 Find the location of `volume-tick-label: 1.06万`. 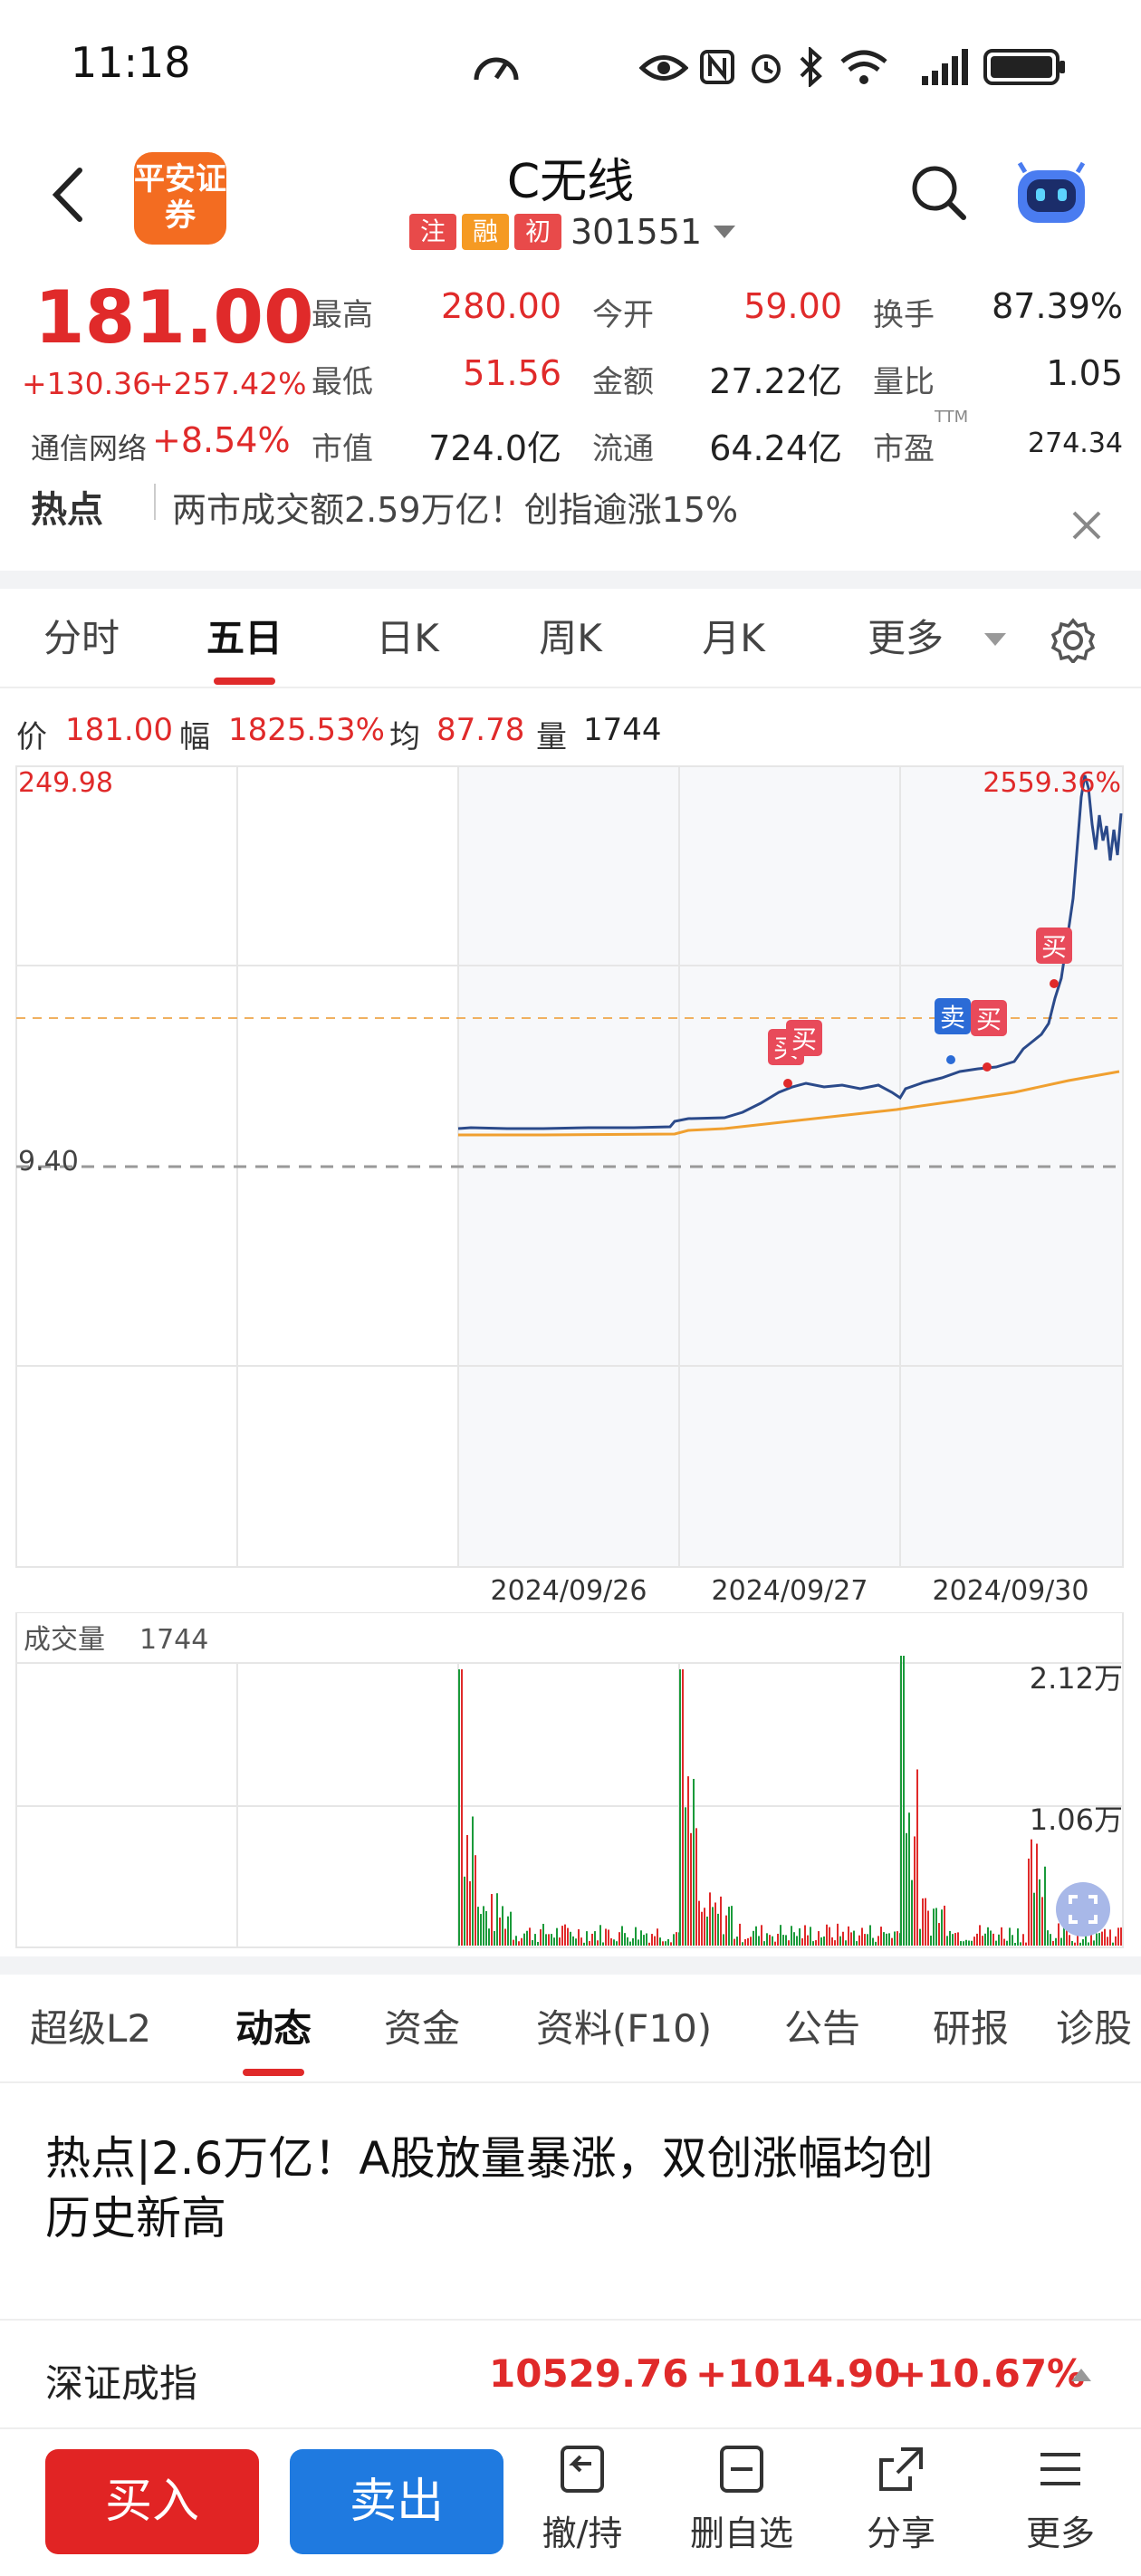

volume-tick-label: 1.06万 is located at coordinates (1076, 1819).